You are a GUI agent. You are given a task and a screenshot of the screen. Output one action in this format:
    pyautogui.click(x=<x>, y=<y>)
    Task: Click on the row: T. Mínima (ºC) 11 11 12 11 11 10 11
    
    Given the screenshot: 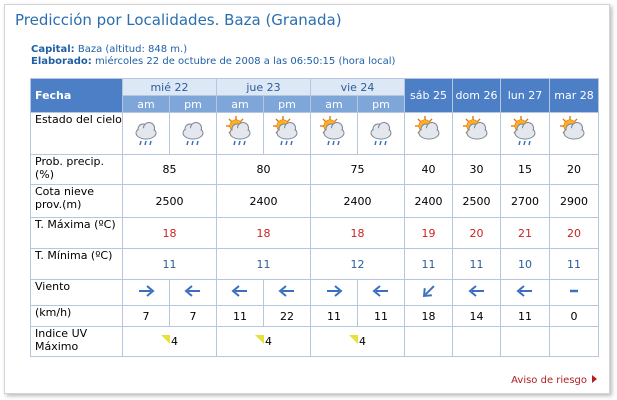 What is the action you would take?
    pyautogui.click(x=314, y=264)
    